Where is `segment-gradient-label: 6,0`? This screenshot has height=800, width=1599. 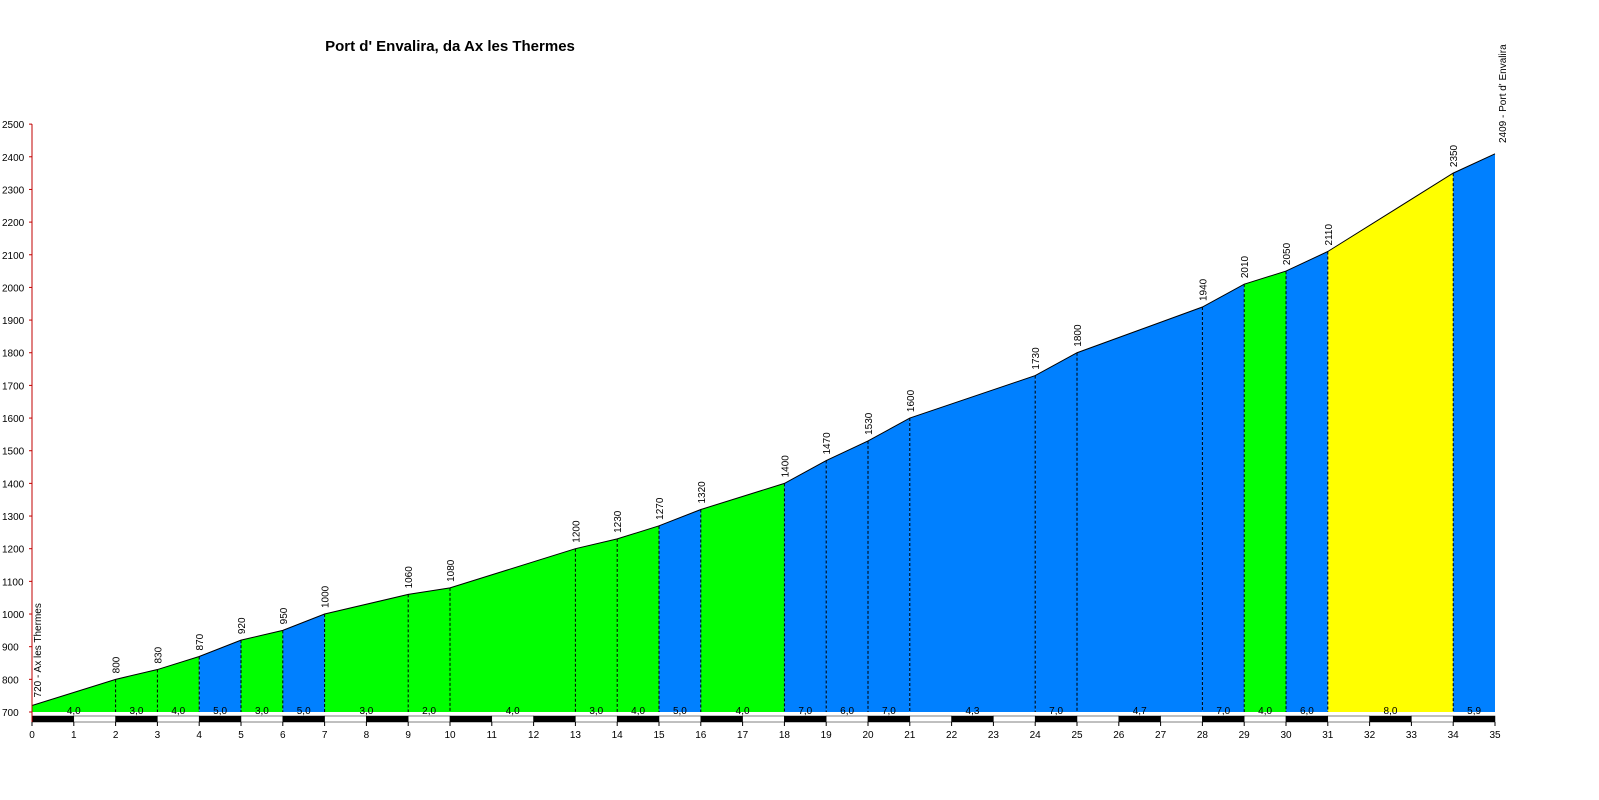 segment-gradient-label: 6,0 is located at coordinates (1307, 711).